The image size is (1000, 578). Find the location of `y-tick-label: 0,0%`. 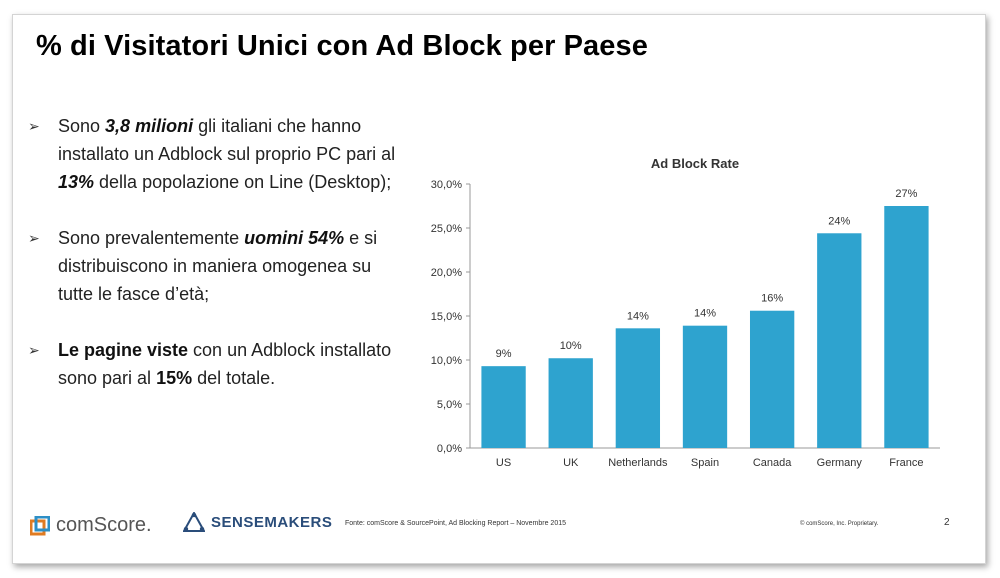

y-tick-label: 0,0% is located at coordinates (449, 449).